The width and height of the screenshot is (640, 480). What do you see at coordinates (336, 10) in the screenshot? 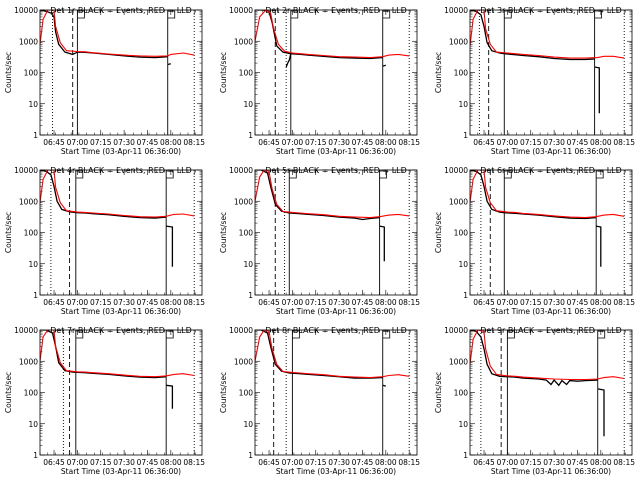
I see `chart-title: Det 2r BLACK = Events, RED = LLD` at bounding box center [336, 10].